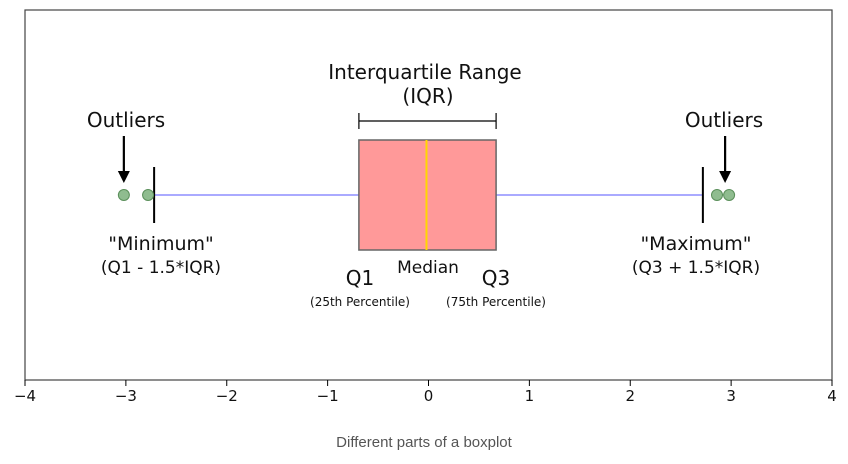 The image size is (848, 464). Describe the element at coordinates (832, 396) in the screenshot. I see `x-tick-label: 4` at that location.